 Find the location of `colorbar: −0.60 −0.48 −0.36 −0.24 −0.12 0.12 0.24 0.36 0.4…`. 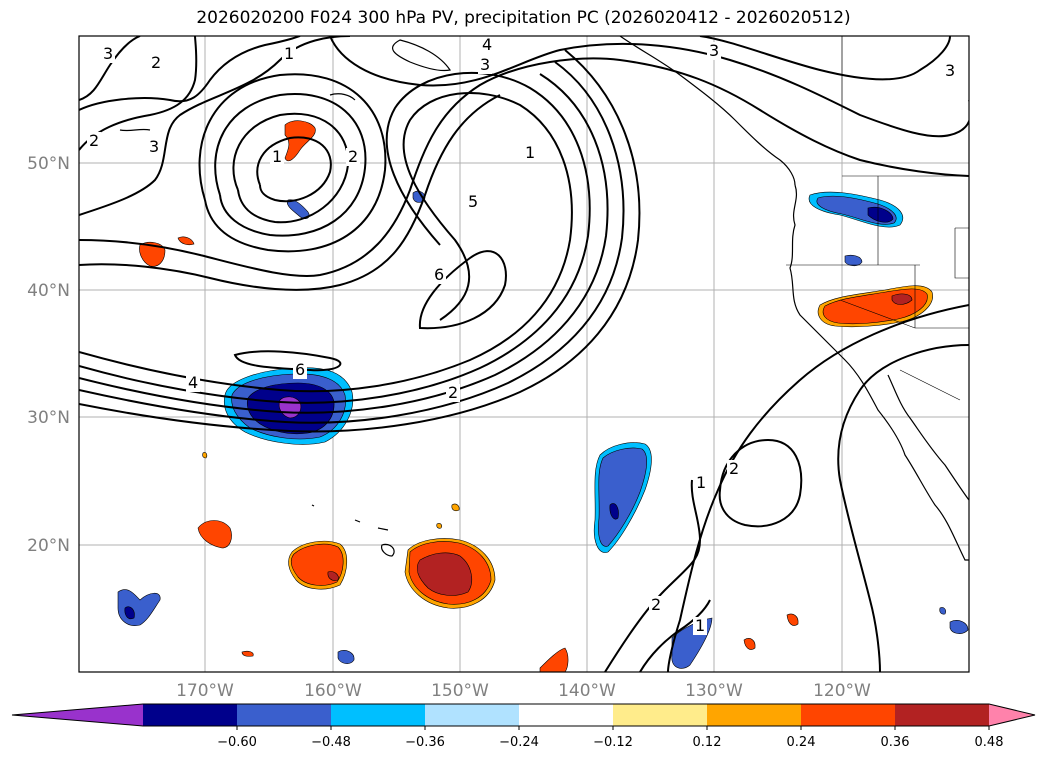

colorbar: −0.60 −0.48 −0.36 −0.24 −0.12 0.12 0.24 0.36 0.4… is located at coordinates (523, 726).